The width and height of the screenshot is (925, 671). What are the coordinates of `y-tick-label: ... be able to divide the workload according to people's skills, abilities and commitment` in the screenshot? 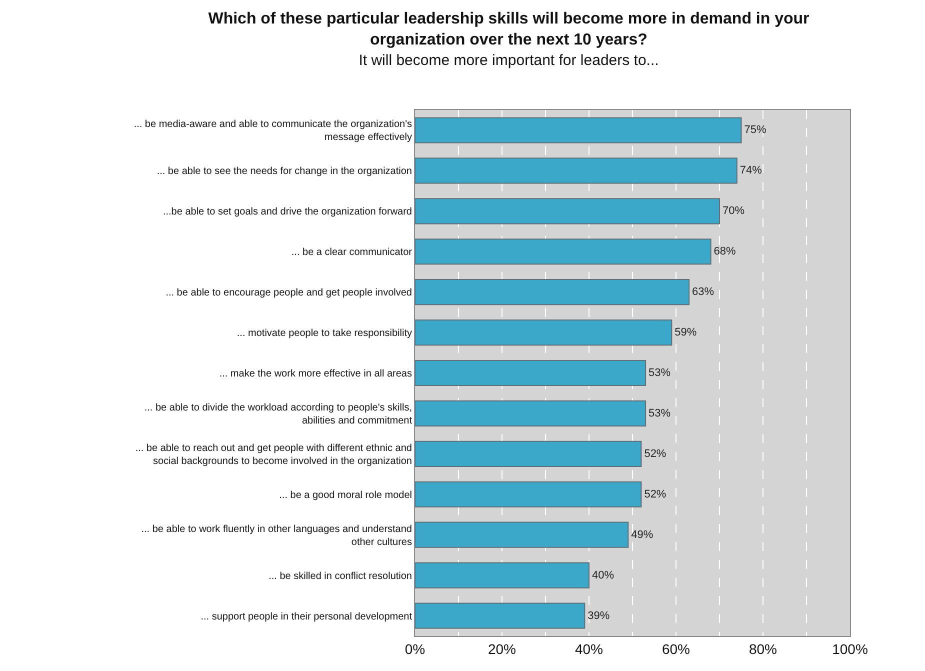 It's located at (278, 414).